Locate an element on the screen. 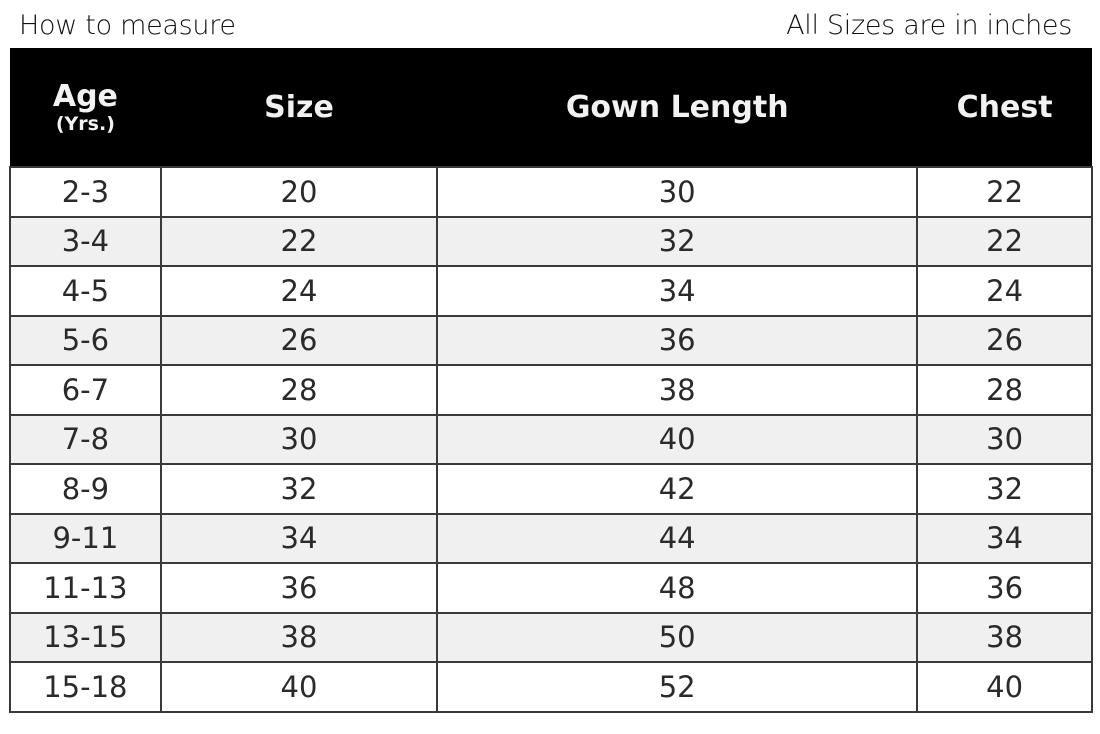  cell-gown-length: 40 is located at coordinates (677, 439).